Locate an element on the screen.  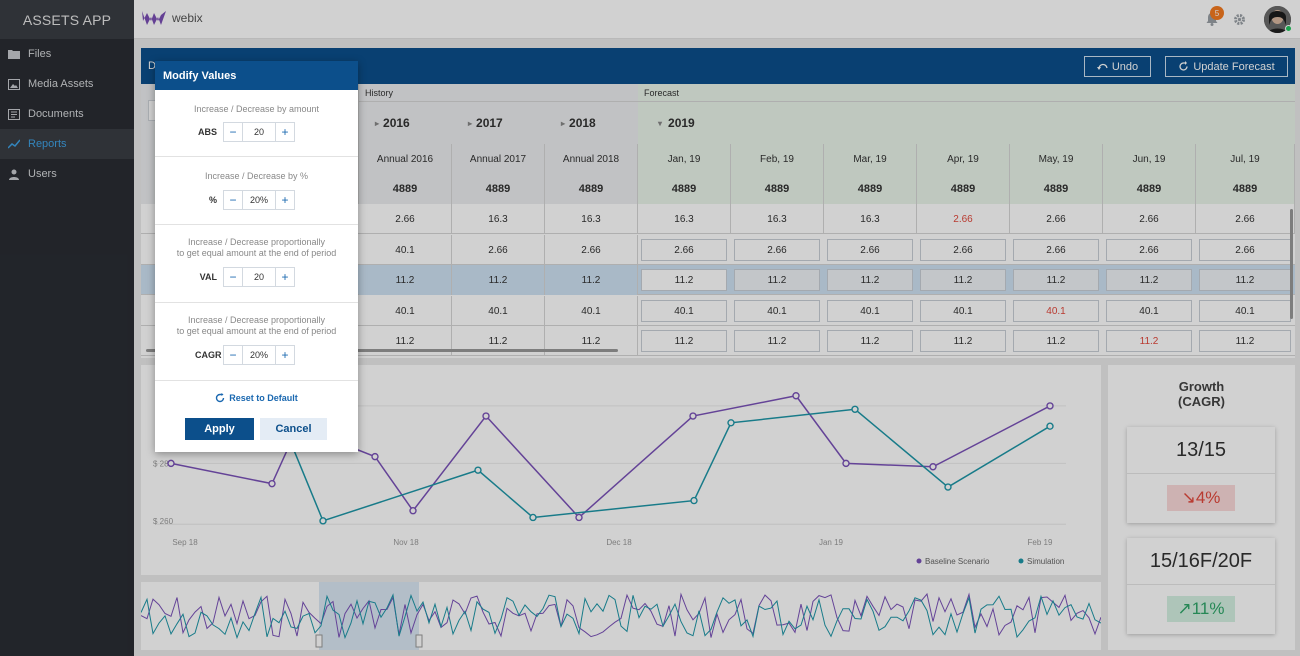
sidebar-item-documents: Documents is located at coordinates (67, 114).